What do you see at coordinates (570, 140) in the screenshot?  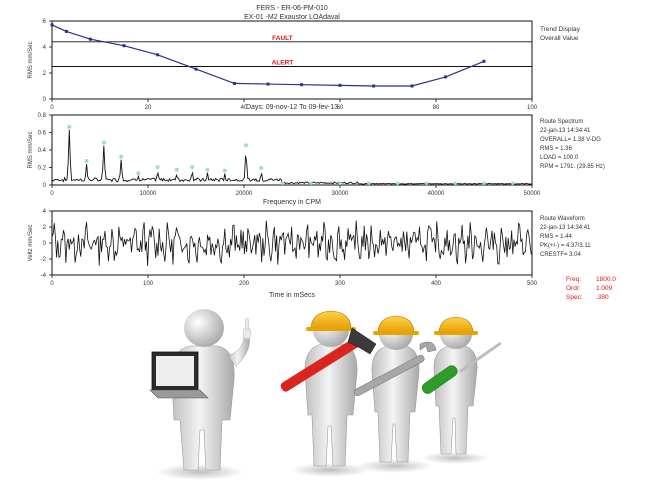 I see `spectrum-info-line: OVERALL= 1.38 V-DG` at bounding box center [570, 140].